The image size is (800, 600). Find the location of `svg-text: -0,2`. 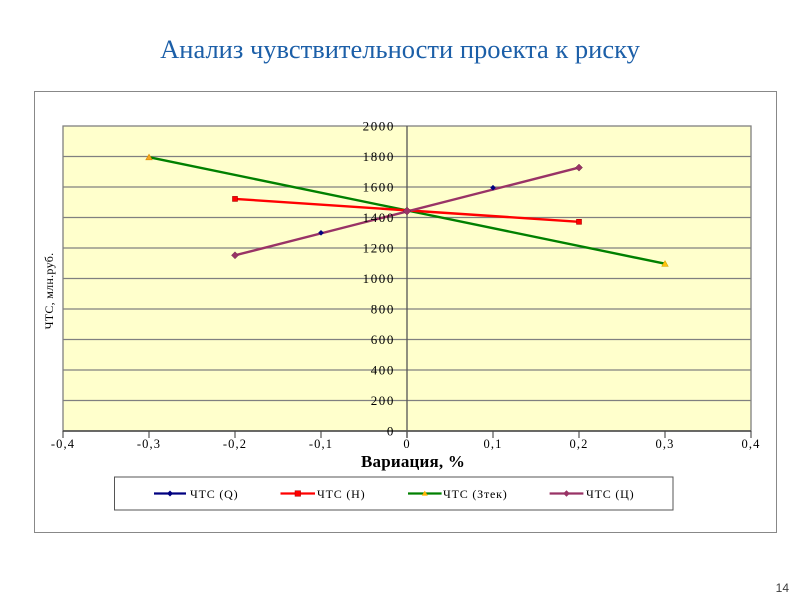

svg-text: -0,2 is located at coordinates (235, 444).